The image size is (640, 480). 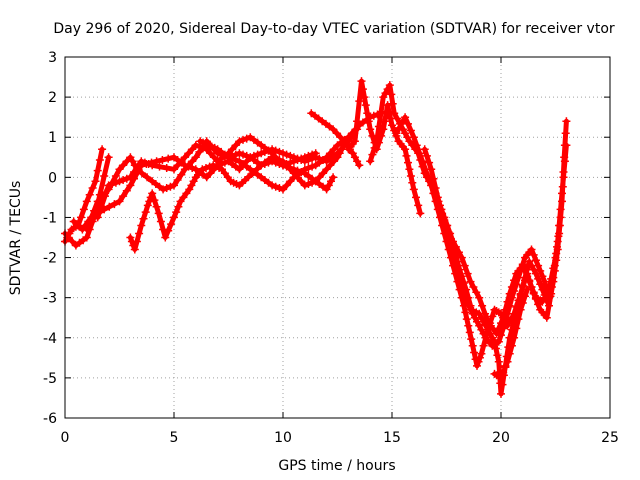 What do you see at coordinates (50, 299) in the screenshot?
I see `y-tick-label: -3` at bounding box center [50, 299].